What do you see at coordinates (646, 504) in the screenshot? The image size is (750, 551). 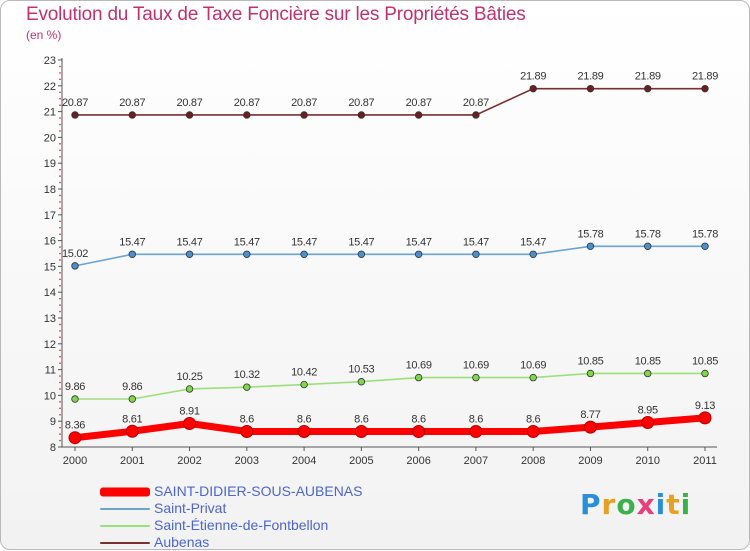 I see `logo-letter: x` at bounding box center [646, 504].